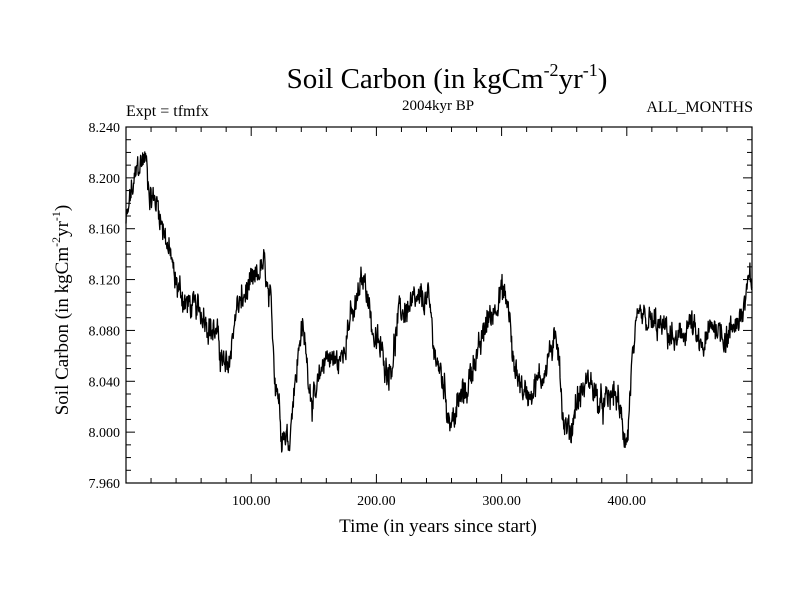  I want to click on x-tick-label: 400.00, so click(627, 501).